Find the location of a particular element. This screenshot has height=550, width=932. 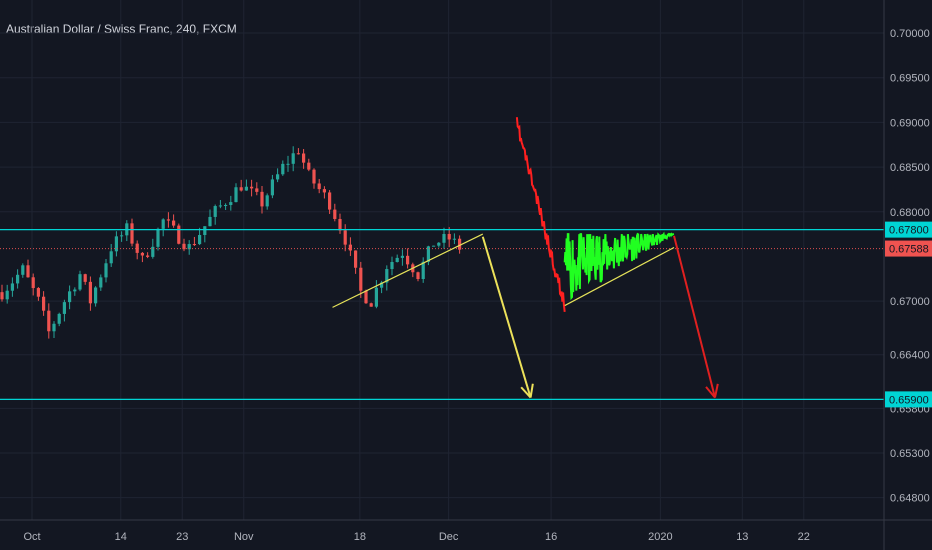

x-tick-label: 18 is located at coordinates (360, 537).